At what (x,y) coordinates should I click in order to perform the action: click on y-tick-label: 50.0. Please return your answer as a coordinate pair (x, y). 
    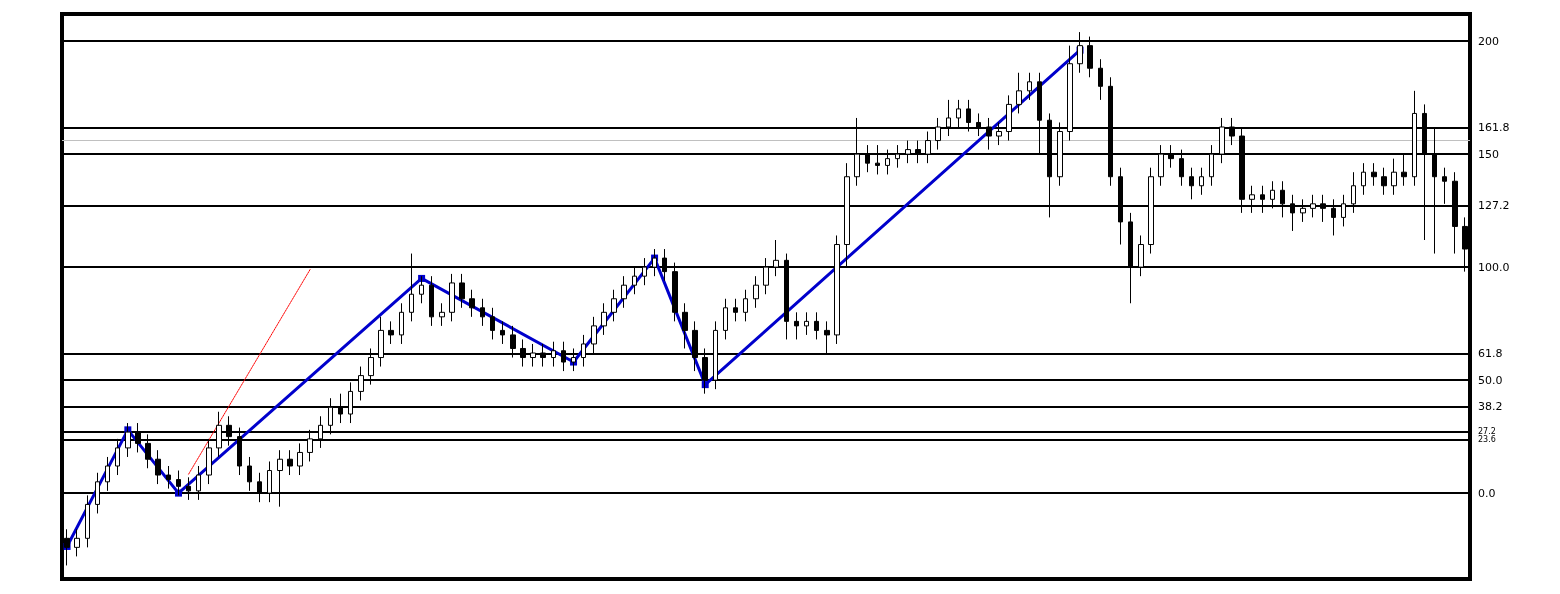
    Looking at the image, I should click on (1490, 380).